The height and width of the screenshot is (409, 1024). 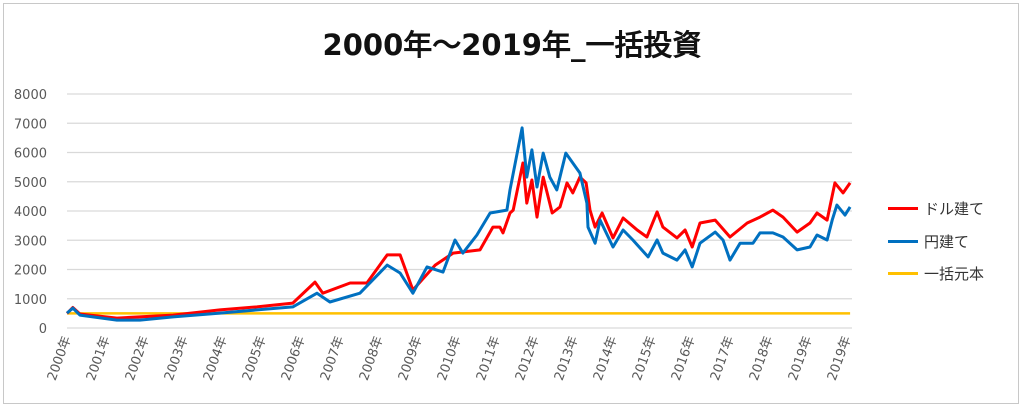 What do you see at coordinates (489, 358) in the screenshot?
I see `x-tick-label: 2011年` at bounding box center [489, 358].